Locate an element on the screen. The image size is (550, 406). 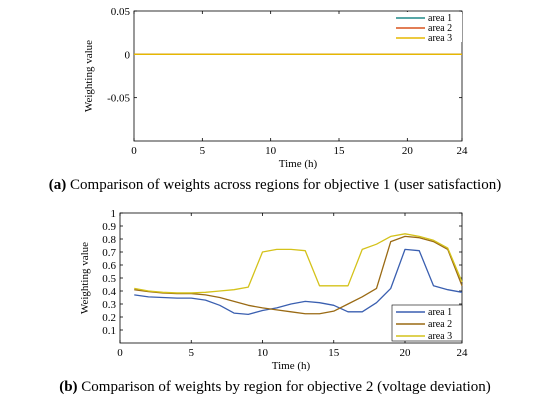
y-tick-label: 1 is located at coordinates (114, 214).